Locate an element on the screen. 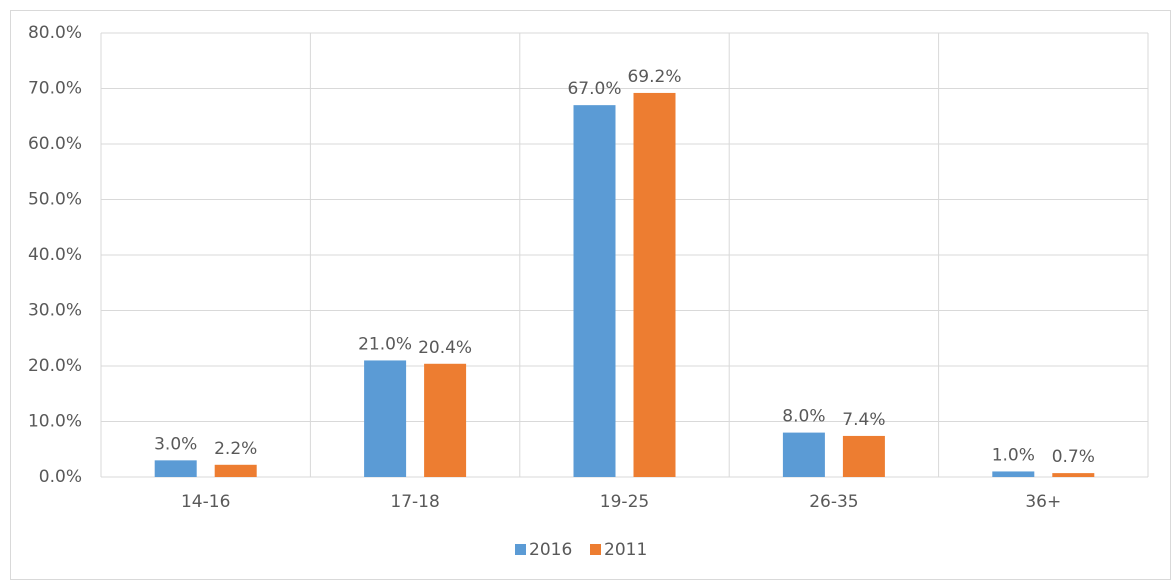  data-label: 20.4% is located at coordinates (445, 348).